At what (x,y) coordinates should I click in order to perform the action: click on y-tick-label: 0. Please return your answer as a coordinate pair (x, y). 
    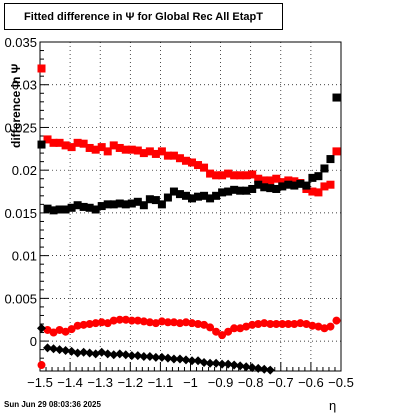
    Looking at the image, I should click on (33, 341).